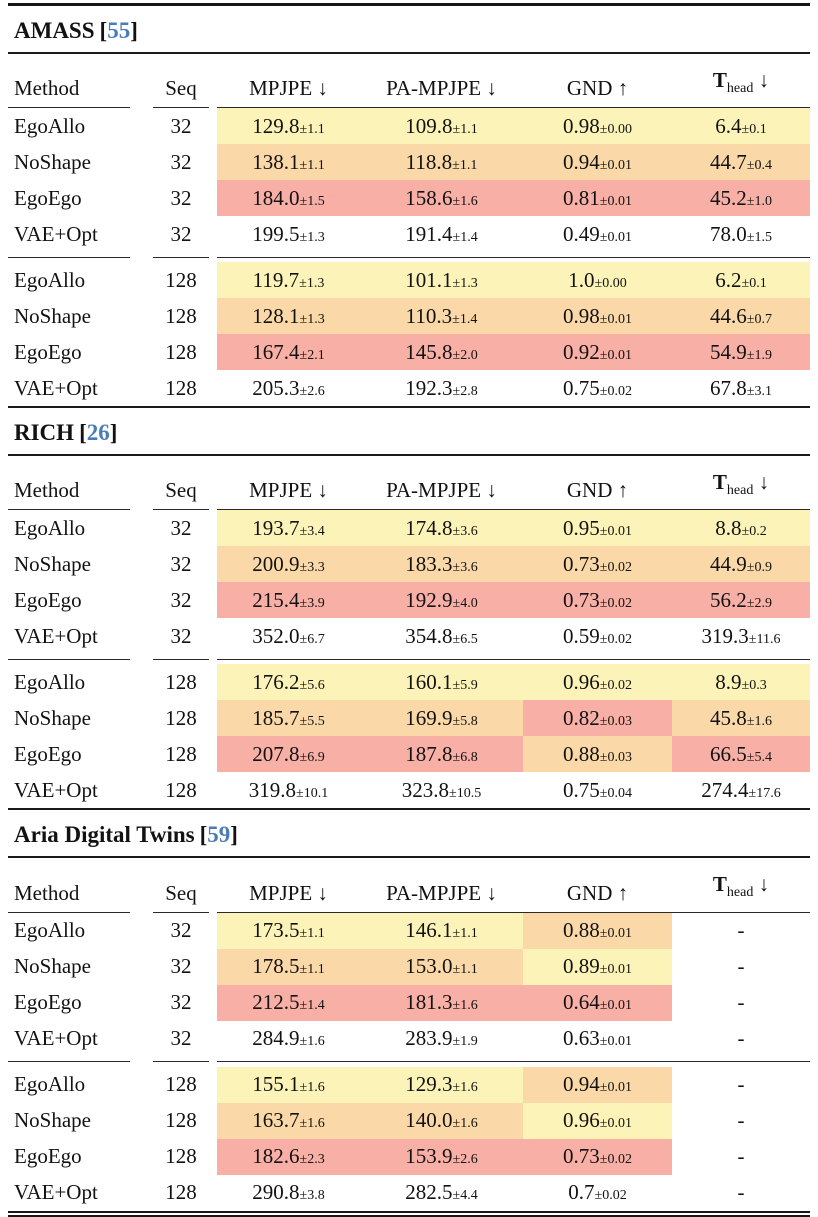 The height and width of the screenshot is (1217, 818). I want to click on metric-value: 192.9, so click(429, 599).